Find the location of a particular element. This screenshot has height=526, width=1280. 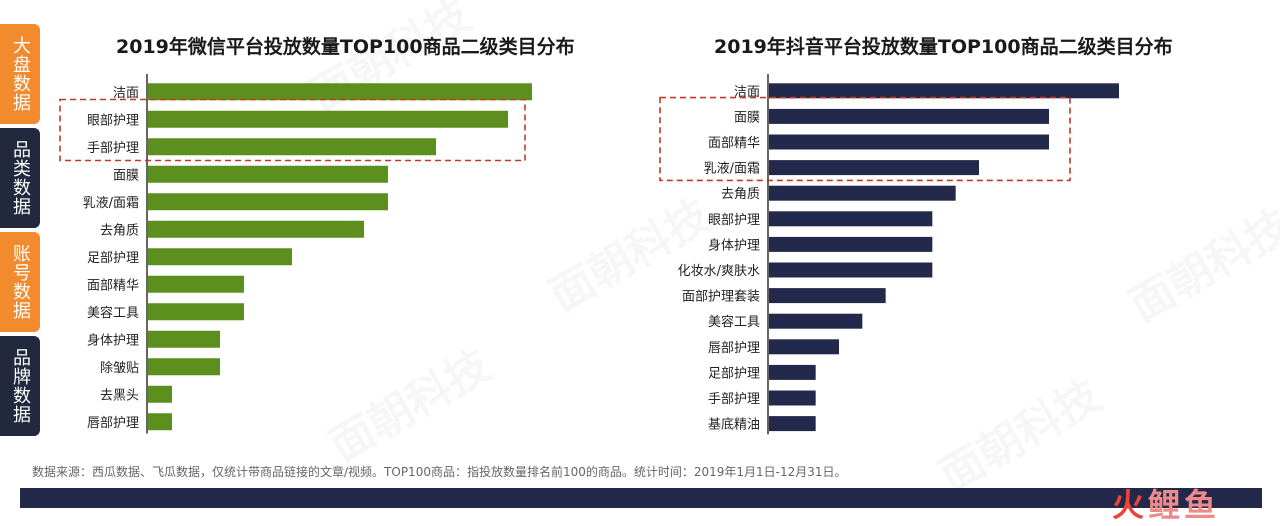

category-label: 去黑头 is located at coordinates (119, 395).